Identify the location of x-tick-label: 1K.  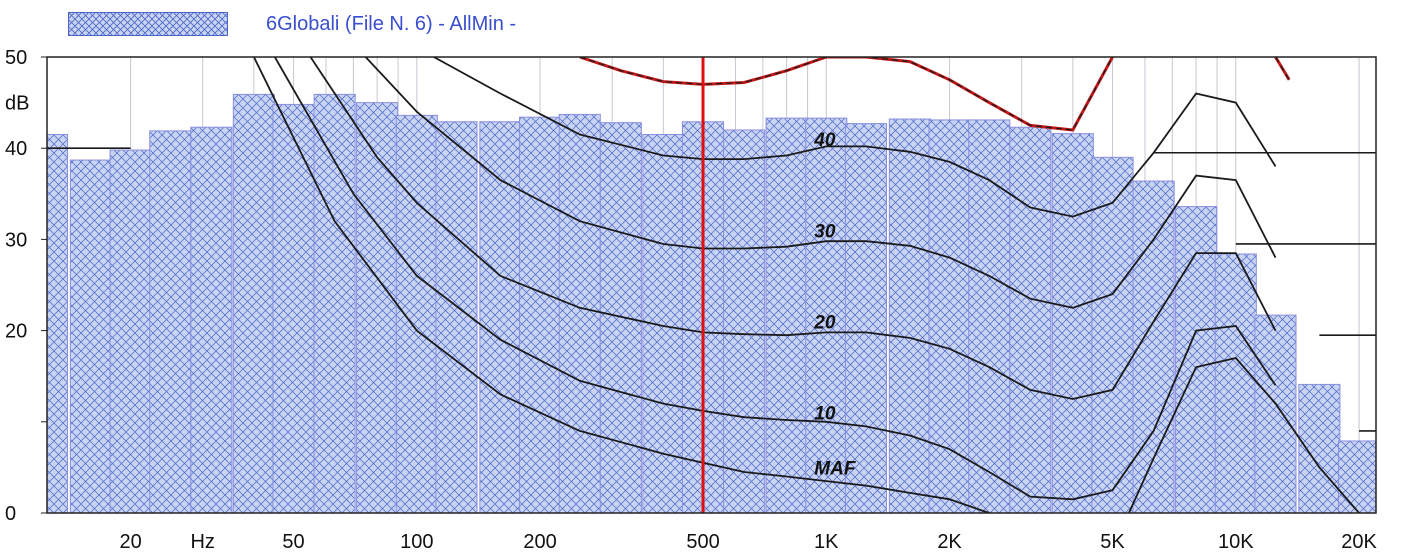
(826, 542).